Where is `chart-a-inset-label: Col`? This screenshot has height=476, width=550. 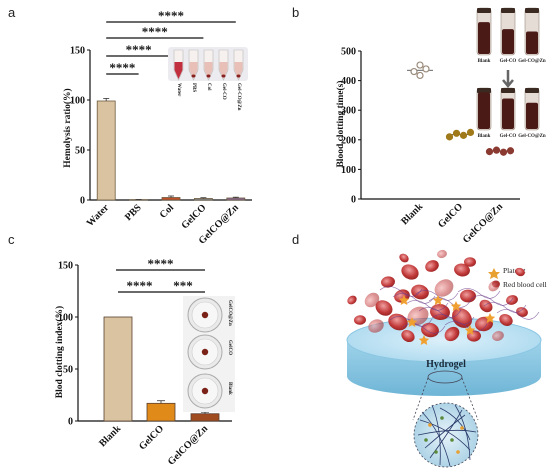
chart-a-inset-label: Col is located at coordinates (208, 87).